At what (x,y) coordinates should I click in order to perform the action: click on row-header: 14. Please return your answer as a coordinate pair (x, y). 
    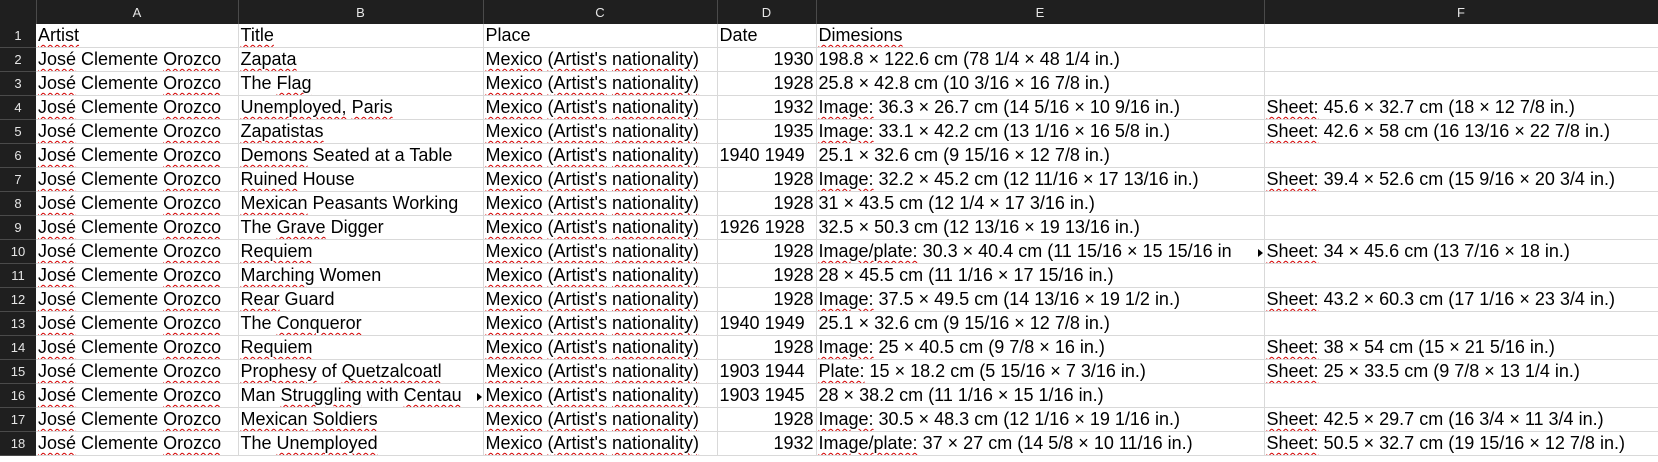
    Looking at the image, I should click on (18, 347).